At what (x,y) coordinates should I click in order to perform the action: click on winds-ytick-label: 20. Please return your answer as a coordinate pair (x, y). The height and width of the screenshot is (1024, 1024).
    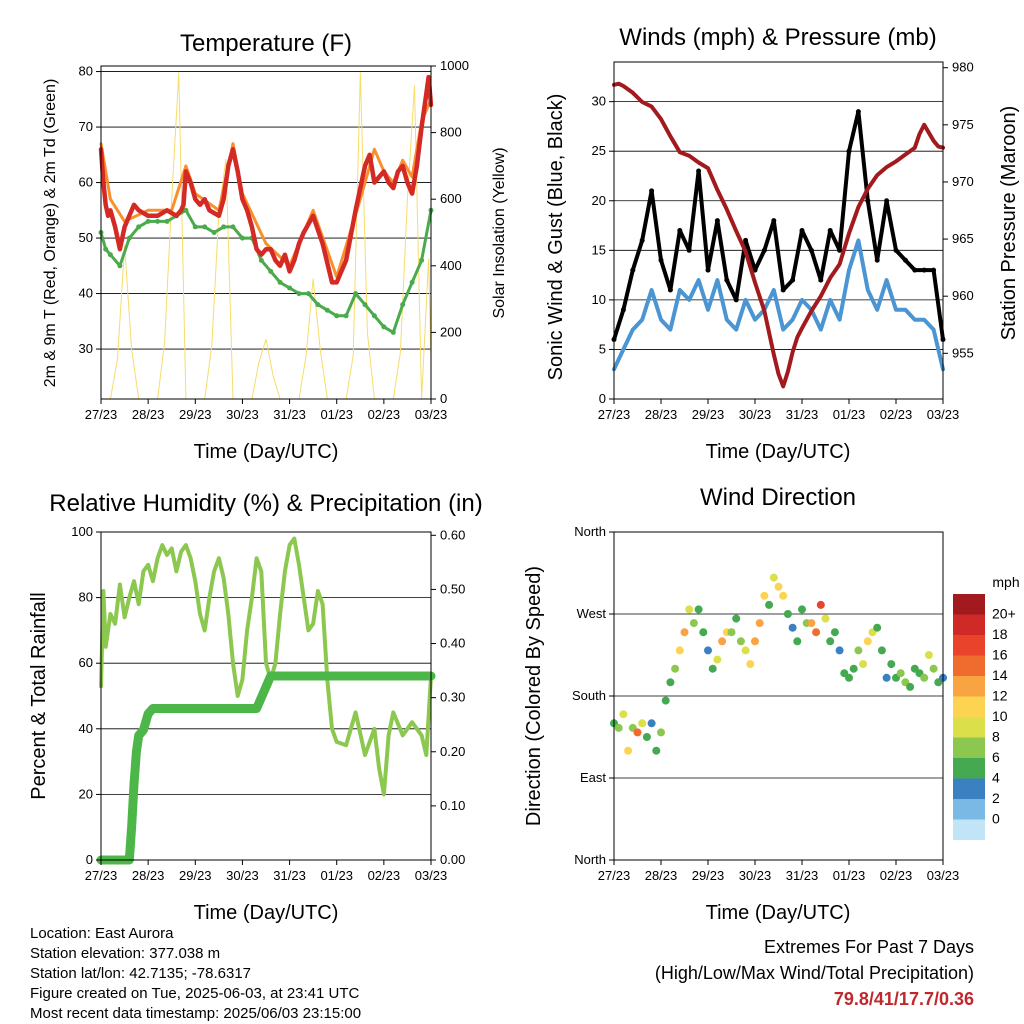
    Looking at the image, I should click on (599, 200).